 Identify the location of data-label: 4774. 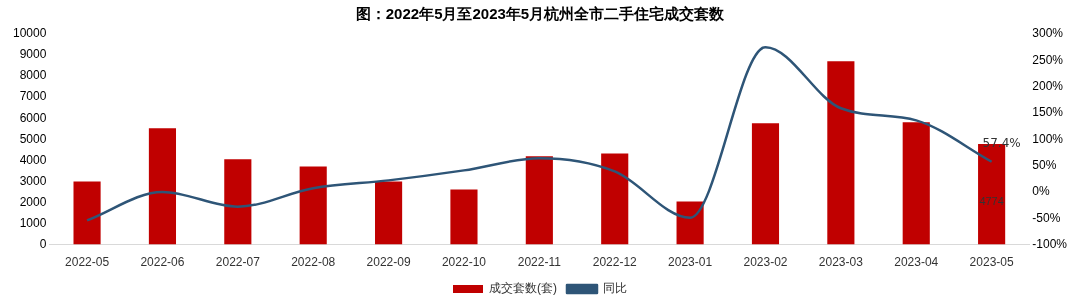
(991, 201).